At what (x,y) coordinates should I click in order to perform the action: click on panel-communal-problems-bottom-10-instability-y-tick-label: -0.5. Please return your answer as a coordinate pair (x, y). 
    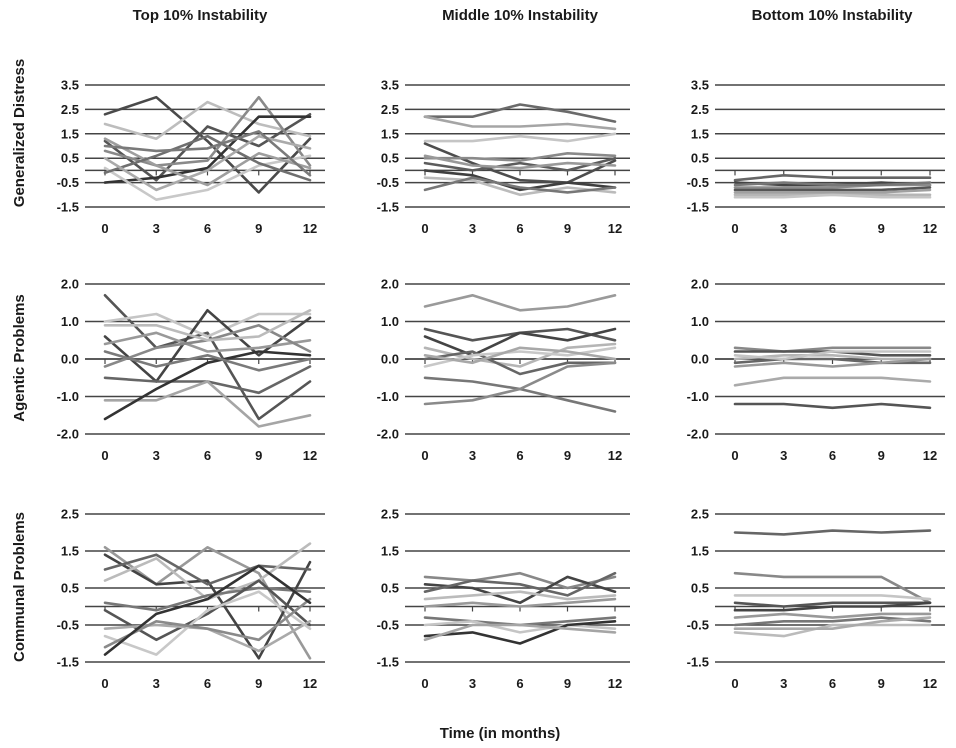
    Looking at the image, I should click on (698, 625).